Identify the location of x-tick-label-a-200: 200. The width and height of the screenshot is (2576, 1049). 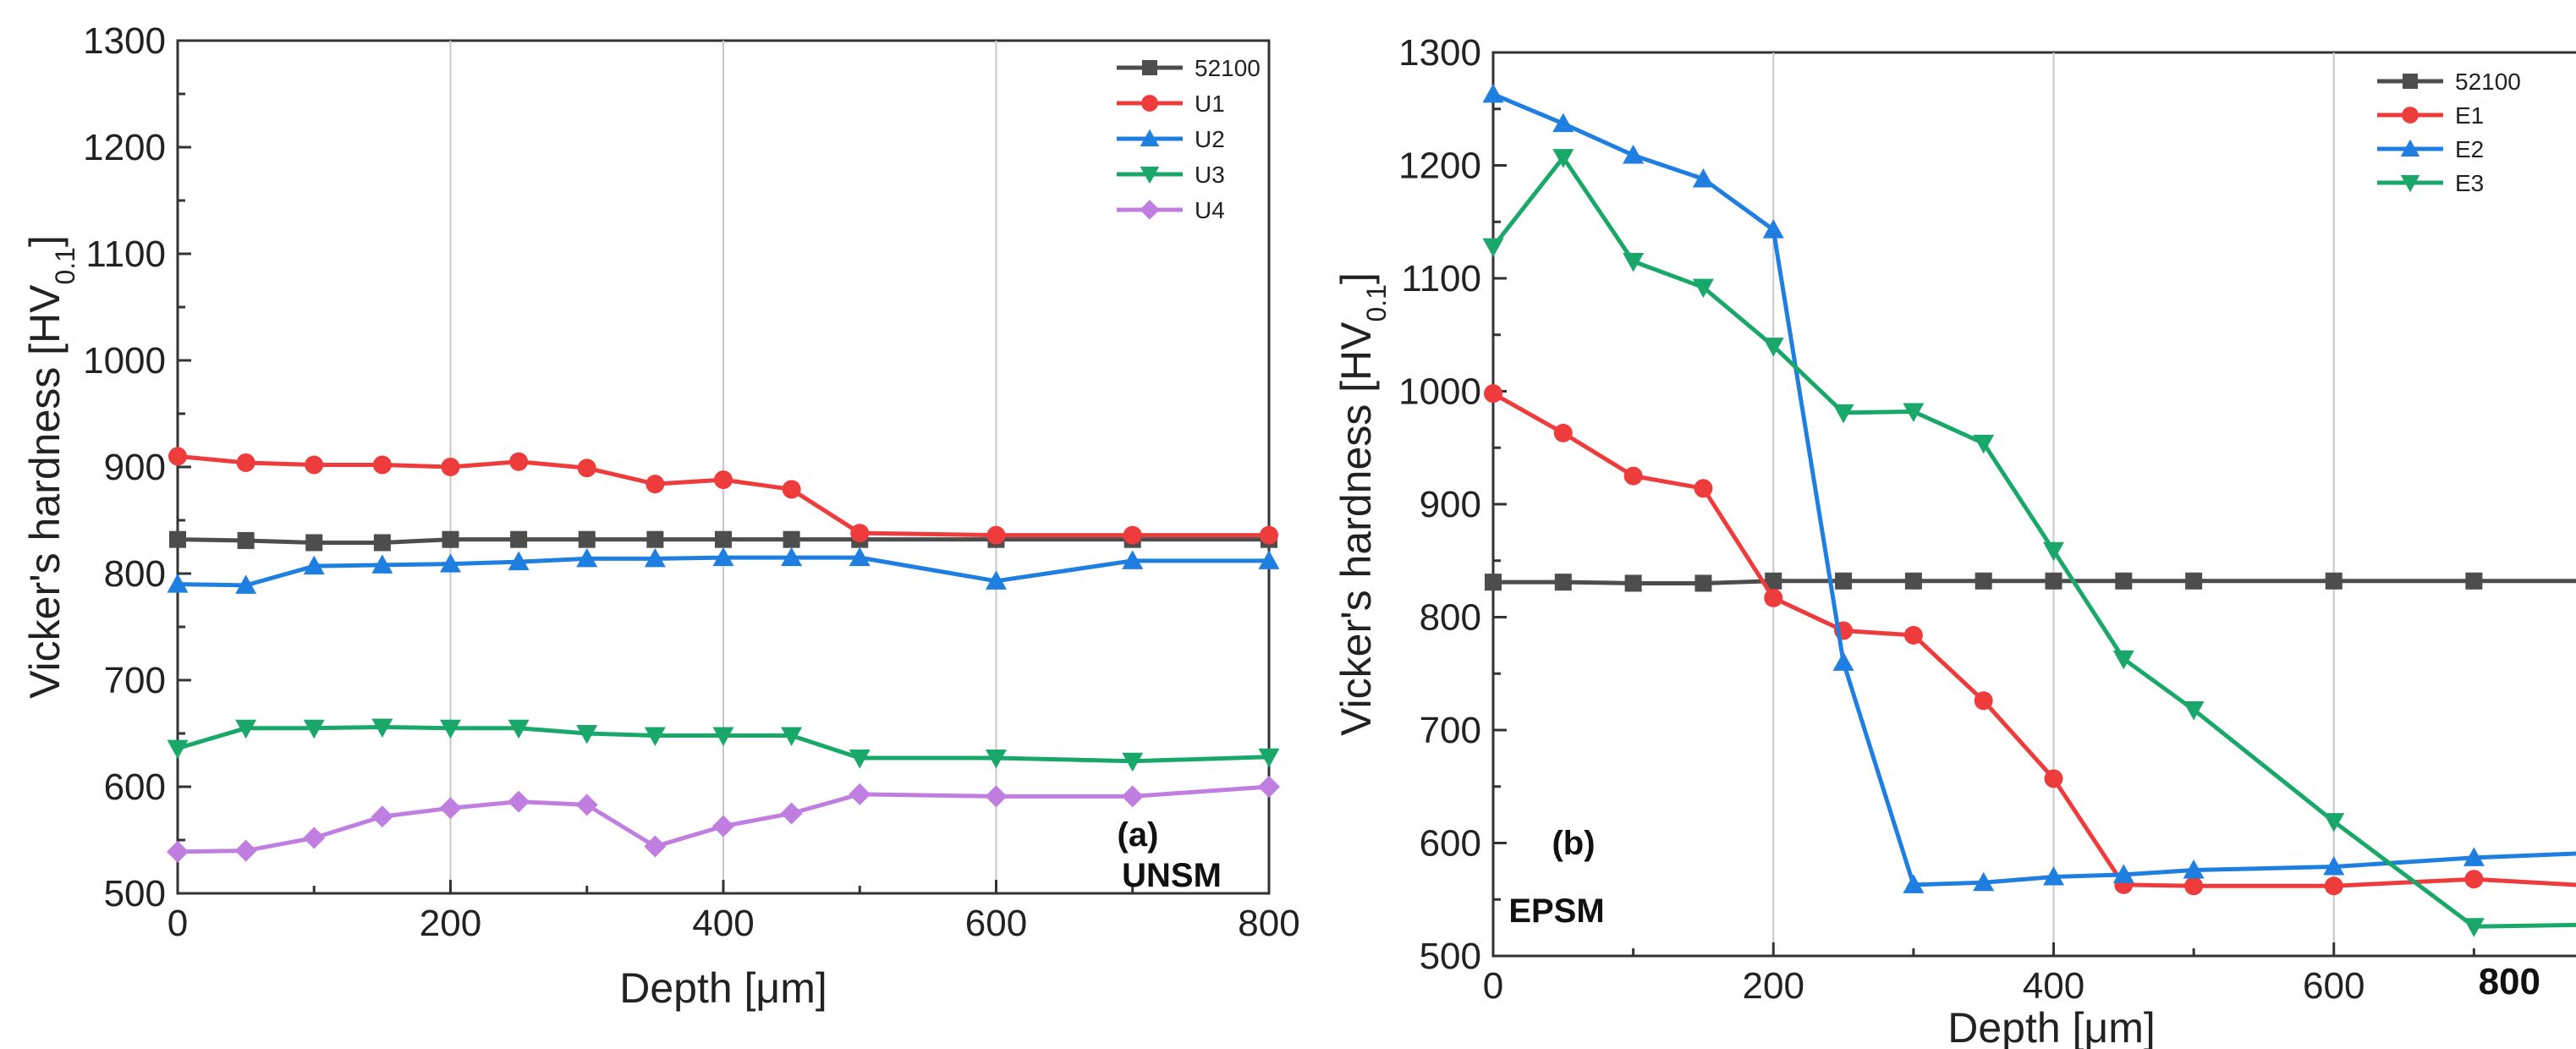
(450, 923).